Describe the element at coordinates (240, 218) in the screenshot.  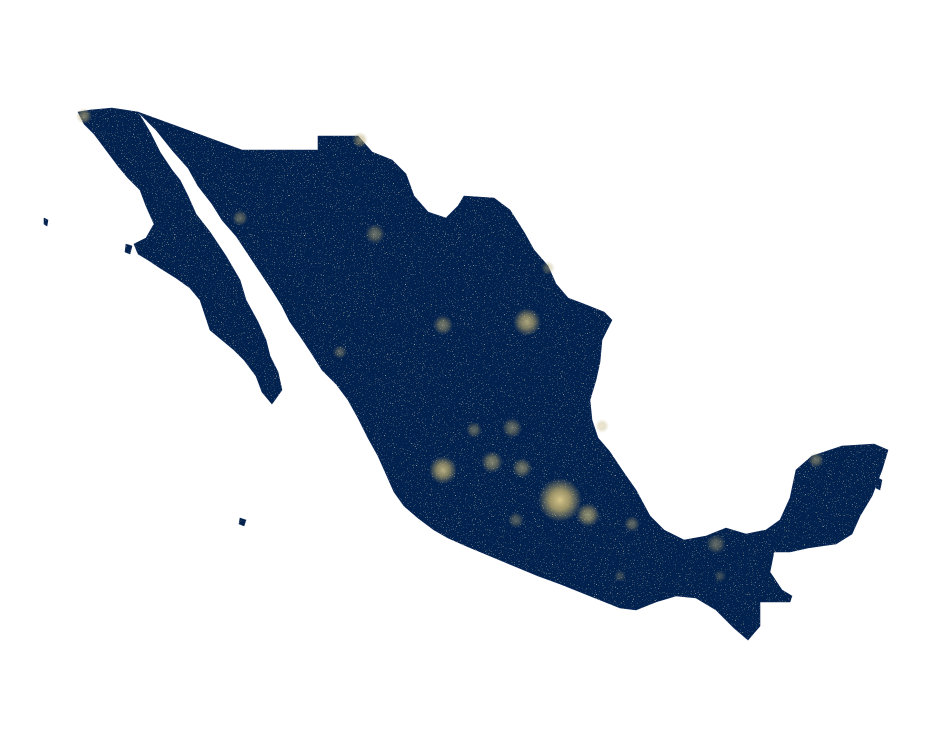
I see `hermosillo-lights` at that location.